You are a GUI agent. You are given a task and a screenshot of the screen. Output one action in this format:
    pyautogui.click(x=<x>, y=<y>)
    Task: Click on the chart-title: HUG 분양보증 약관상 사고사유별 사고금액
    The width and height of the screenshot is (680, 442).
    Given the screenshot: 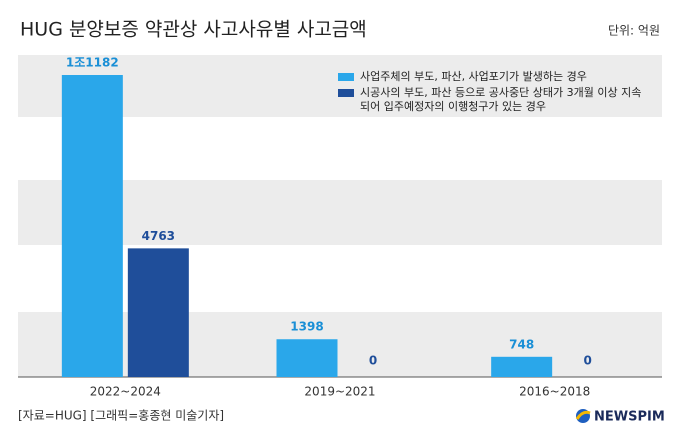 What is the action you would take?
    pyautogui.click(x=193, y=30)
    